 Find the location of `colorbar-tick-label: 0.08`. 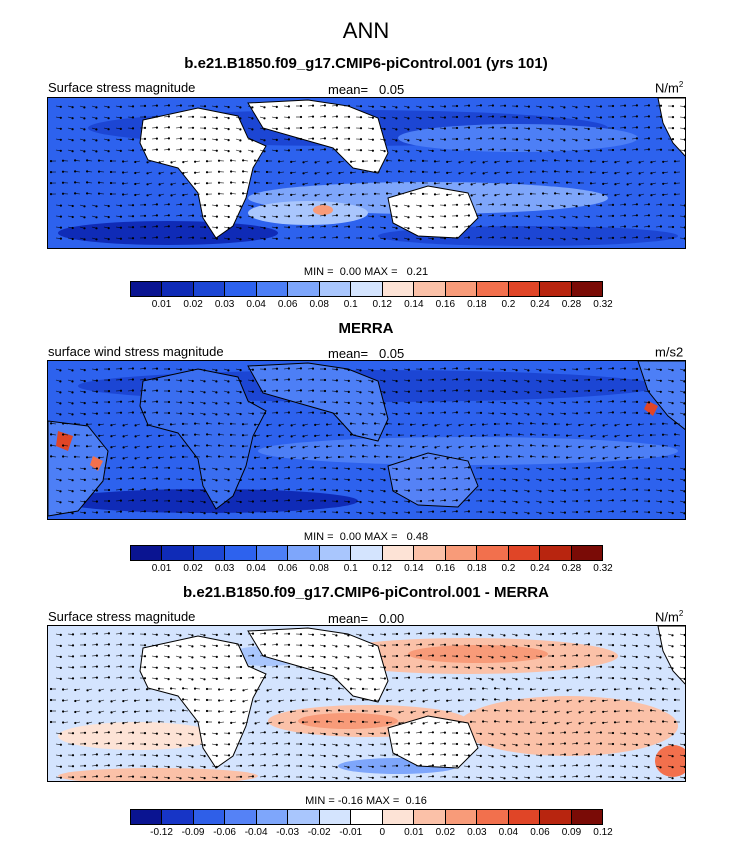

colorbar-tick-label: 0.08 is located at coordinates (319, 304).